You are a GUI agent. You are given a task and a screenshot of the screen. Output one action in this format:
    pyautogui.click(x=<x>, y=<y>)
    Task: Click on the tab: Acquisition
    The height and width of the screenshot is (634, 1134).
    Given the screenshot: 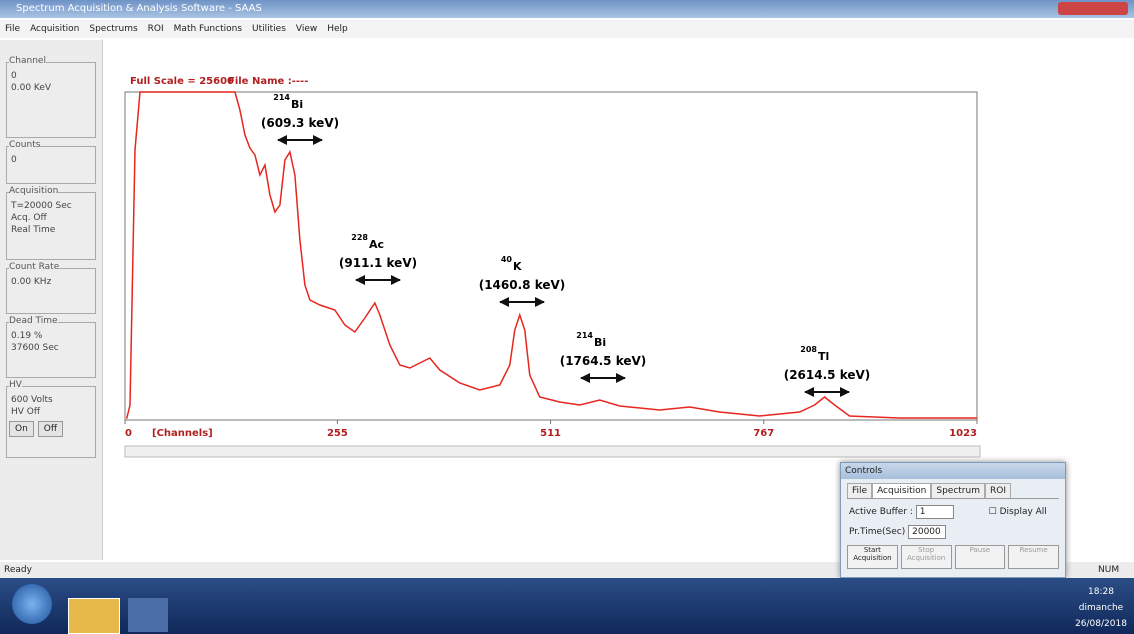 What is the action you would take?
    pyautogui.click(x=902, y=490)
    